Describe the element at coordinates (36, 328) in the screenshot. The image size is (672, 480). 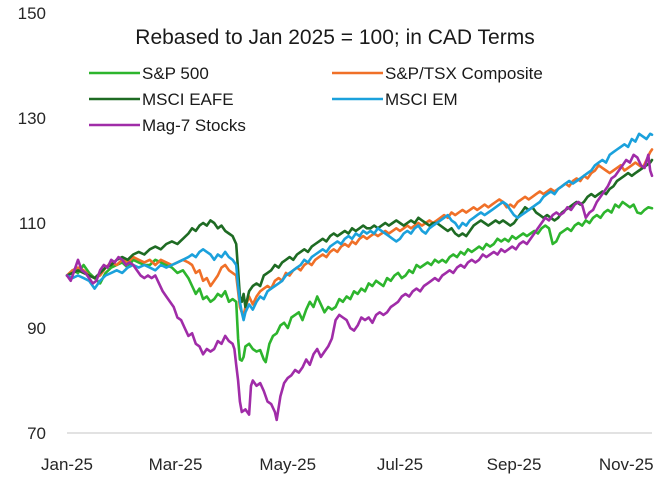
I see `y-tick-label: 90` at that location.